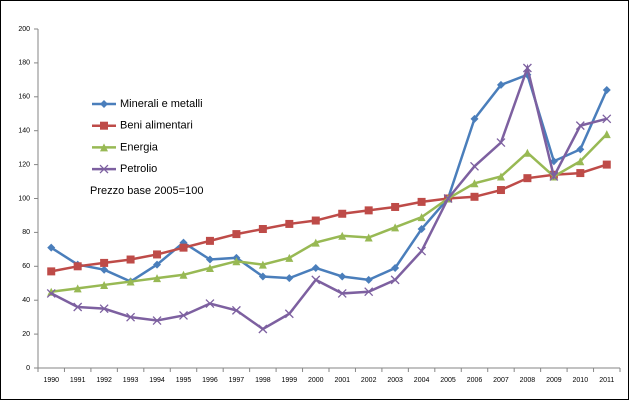 This screenshot has height=400, width=629. Describe the element at coordinates (138, 169) in the screenshot. I see `legend-label: Petrolio` at that location.